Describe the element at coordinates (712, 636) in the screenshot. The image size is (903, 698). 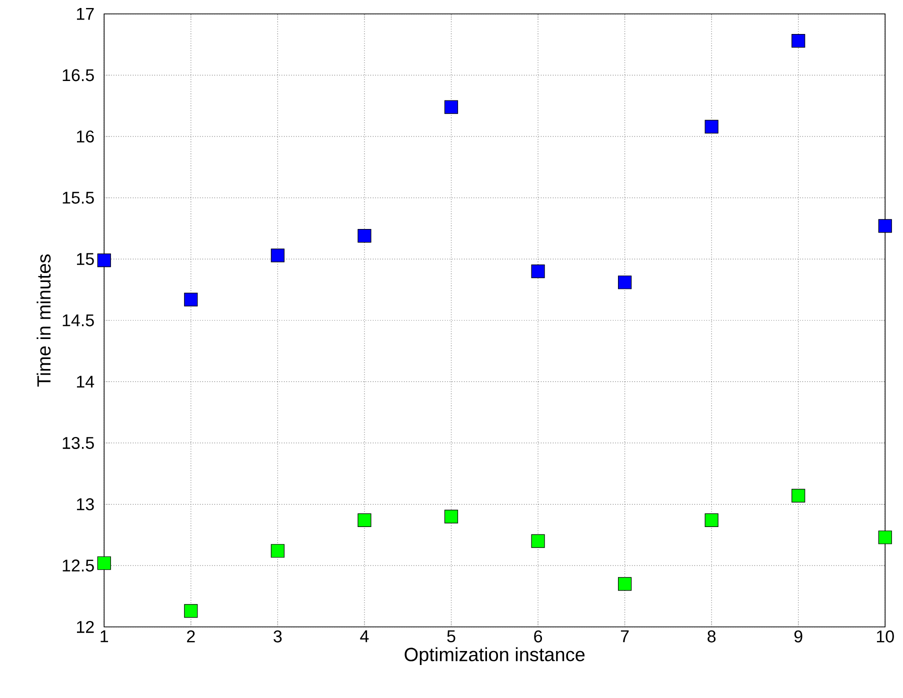
I see `x-tick-label: 8` at that location.